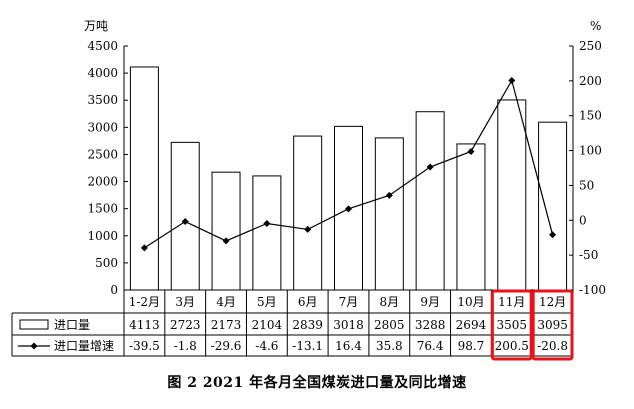 This screenshot has width=634, height=409. What do you see at coordinates (389, 325) in the screenshot?
I see `bar-value-label: 2805` at bounding box center [389, 325].